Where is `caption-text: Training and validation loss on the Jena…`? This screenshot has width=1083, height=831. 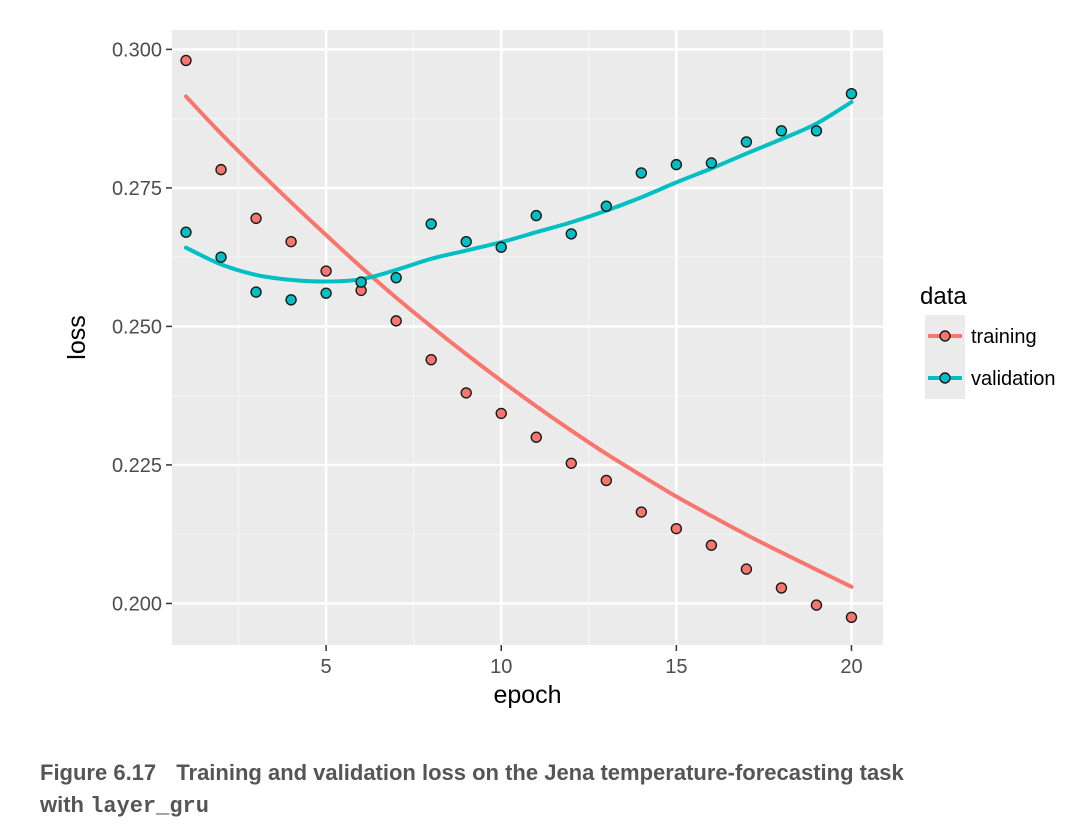
caption-text: Training and validation loss on the Jena… is located at coordinates (540, 772).